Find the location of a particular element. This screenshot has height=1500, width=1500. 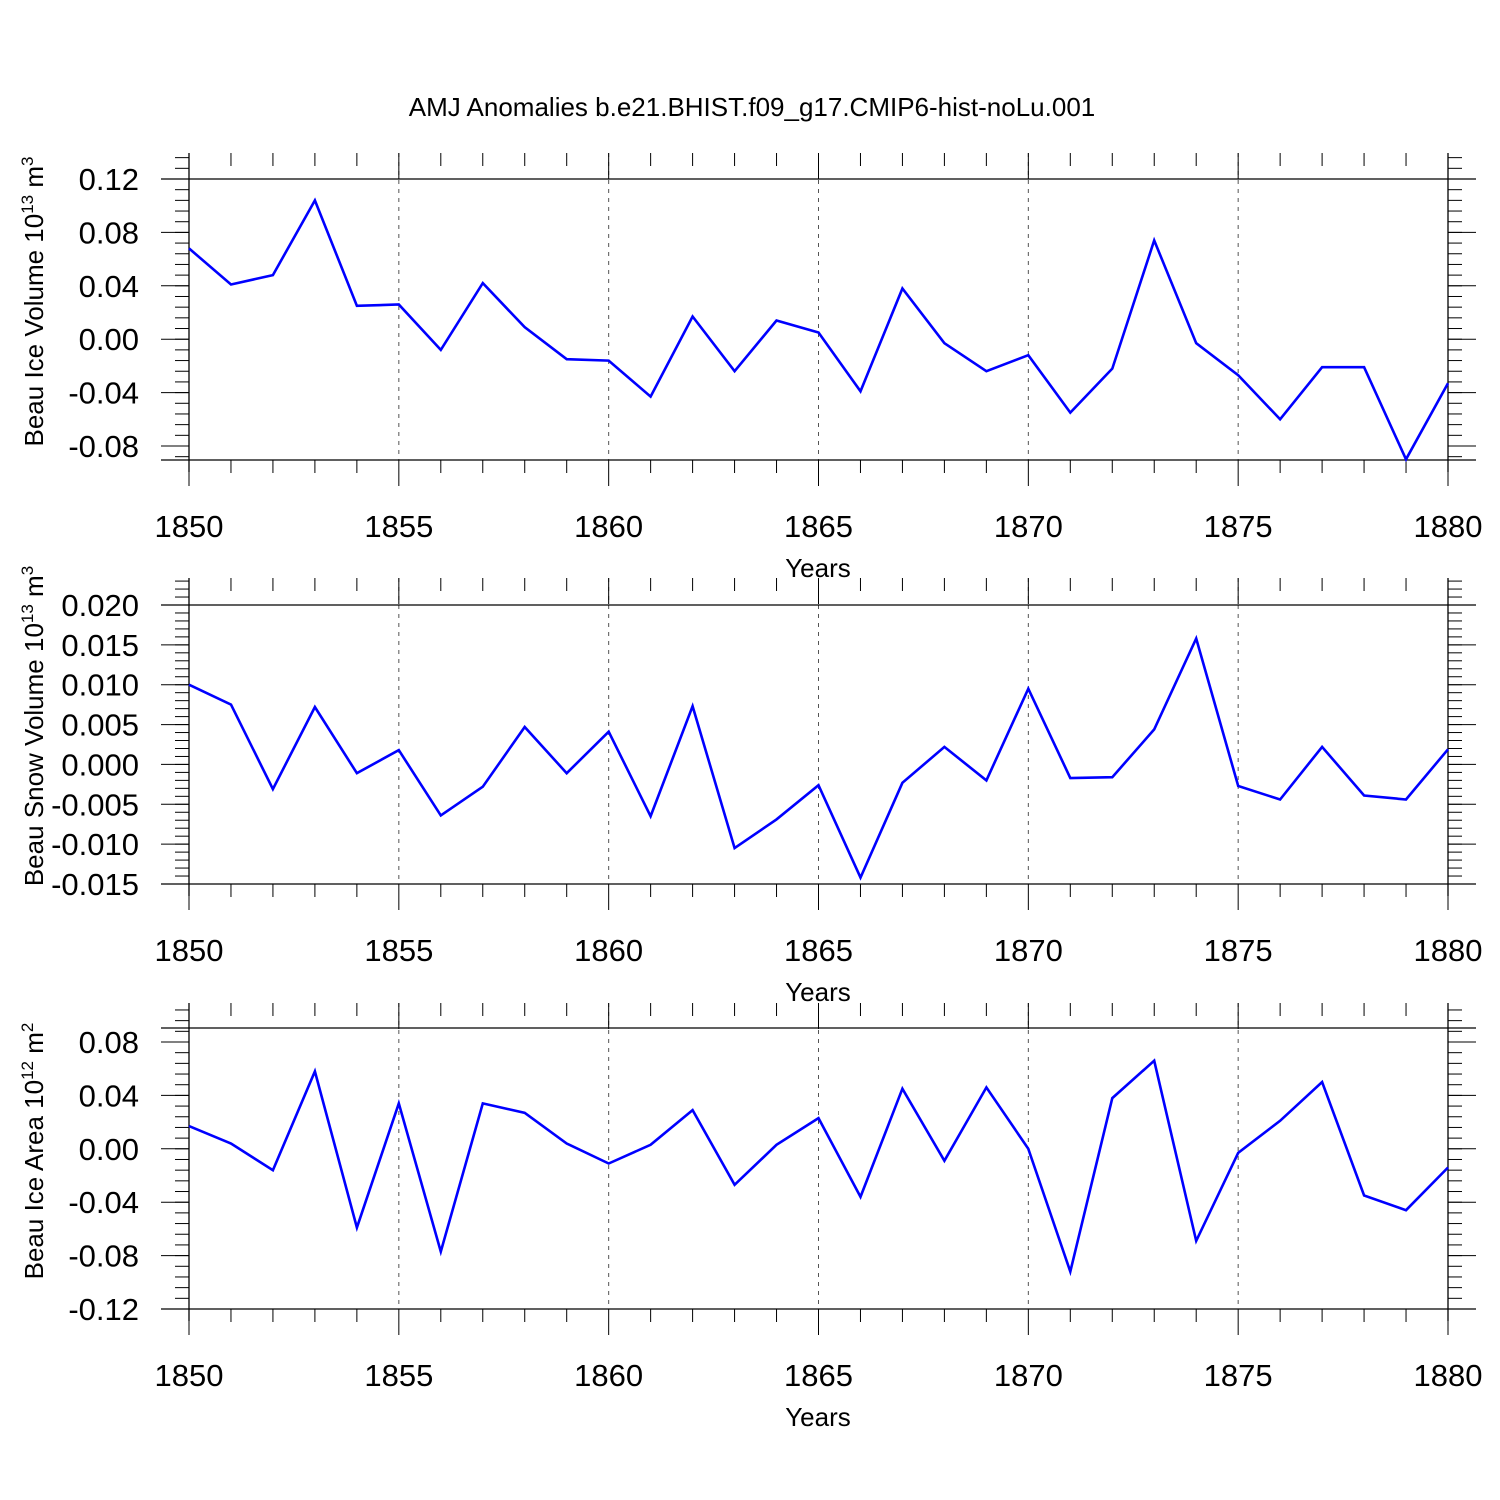

y-tick-label: 0.000 is located at coordinates (100, 764).